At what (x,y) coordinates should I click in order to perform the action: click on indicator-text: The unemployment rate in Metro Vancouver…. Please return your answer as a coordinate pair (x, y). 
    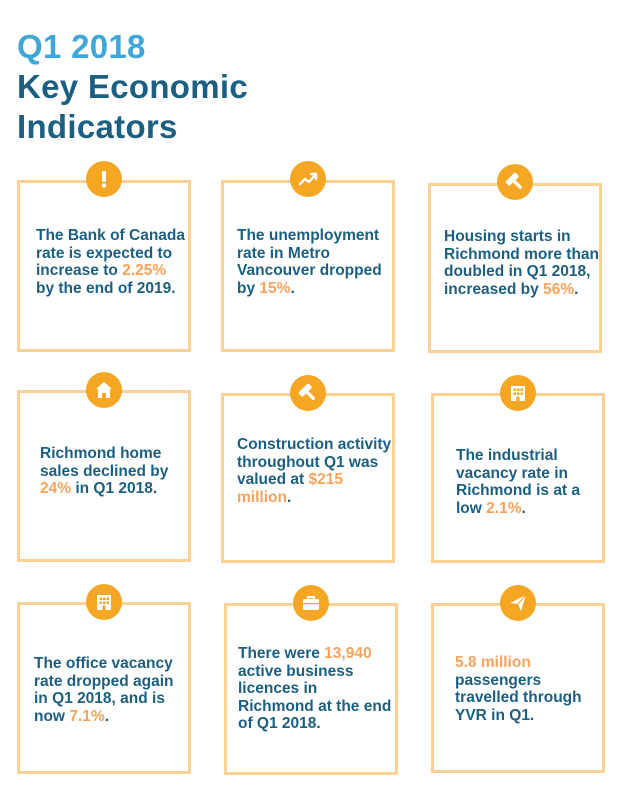
    Looking at the image, I should click on (314, 262).